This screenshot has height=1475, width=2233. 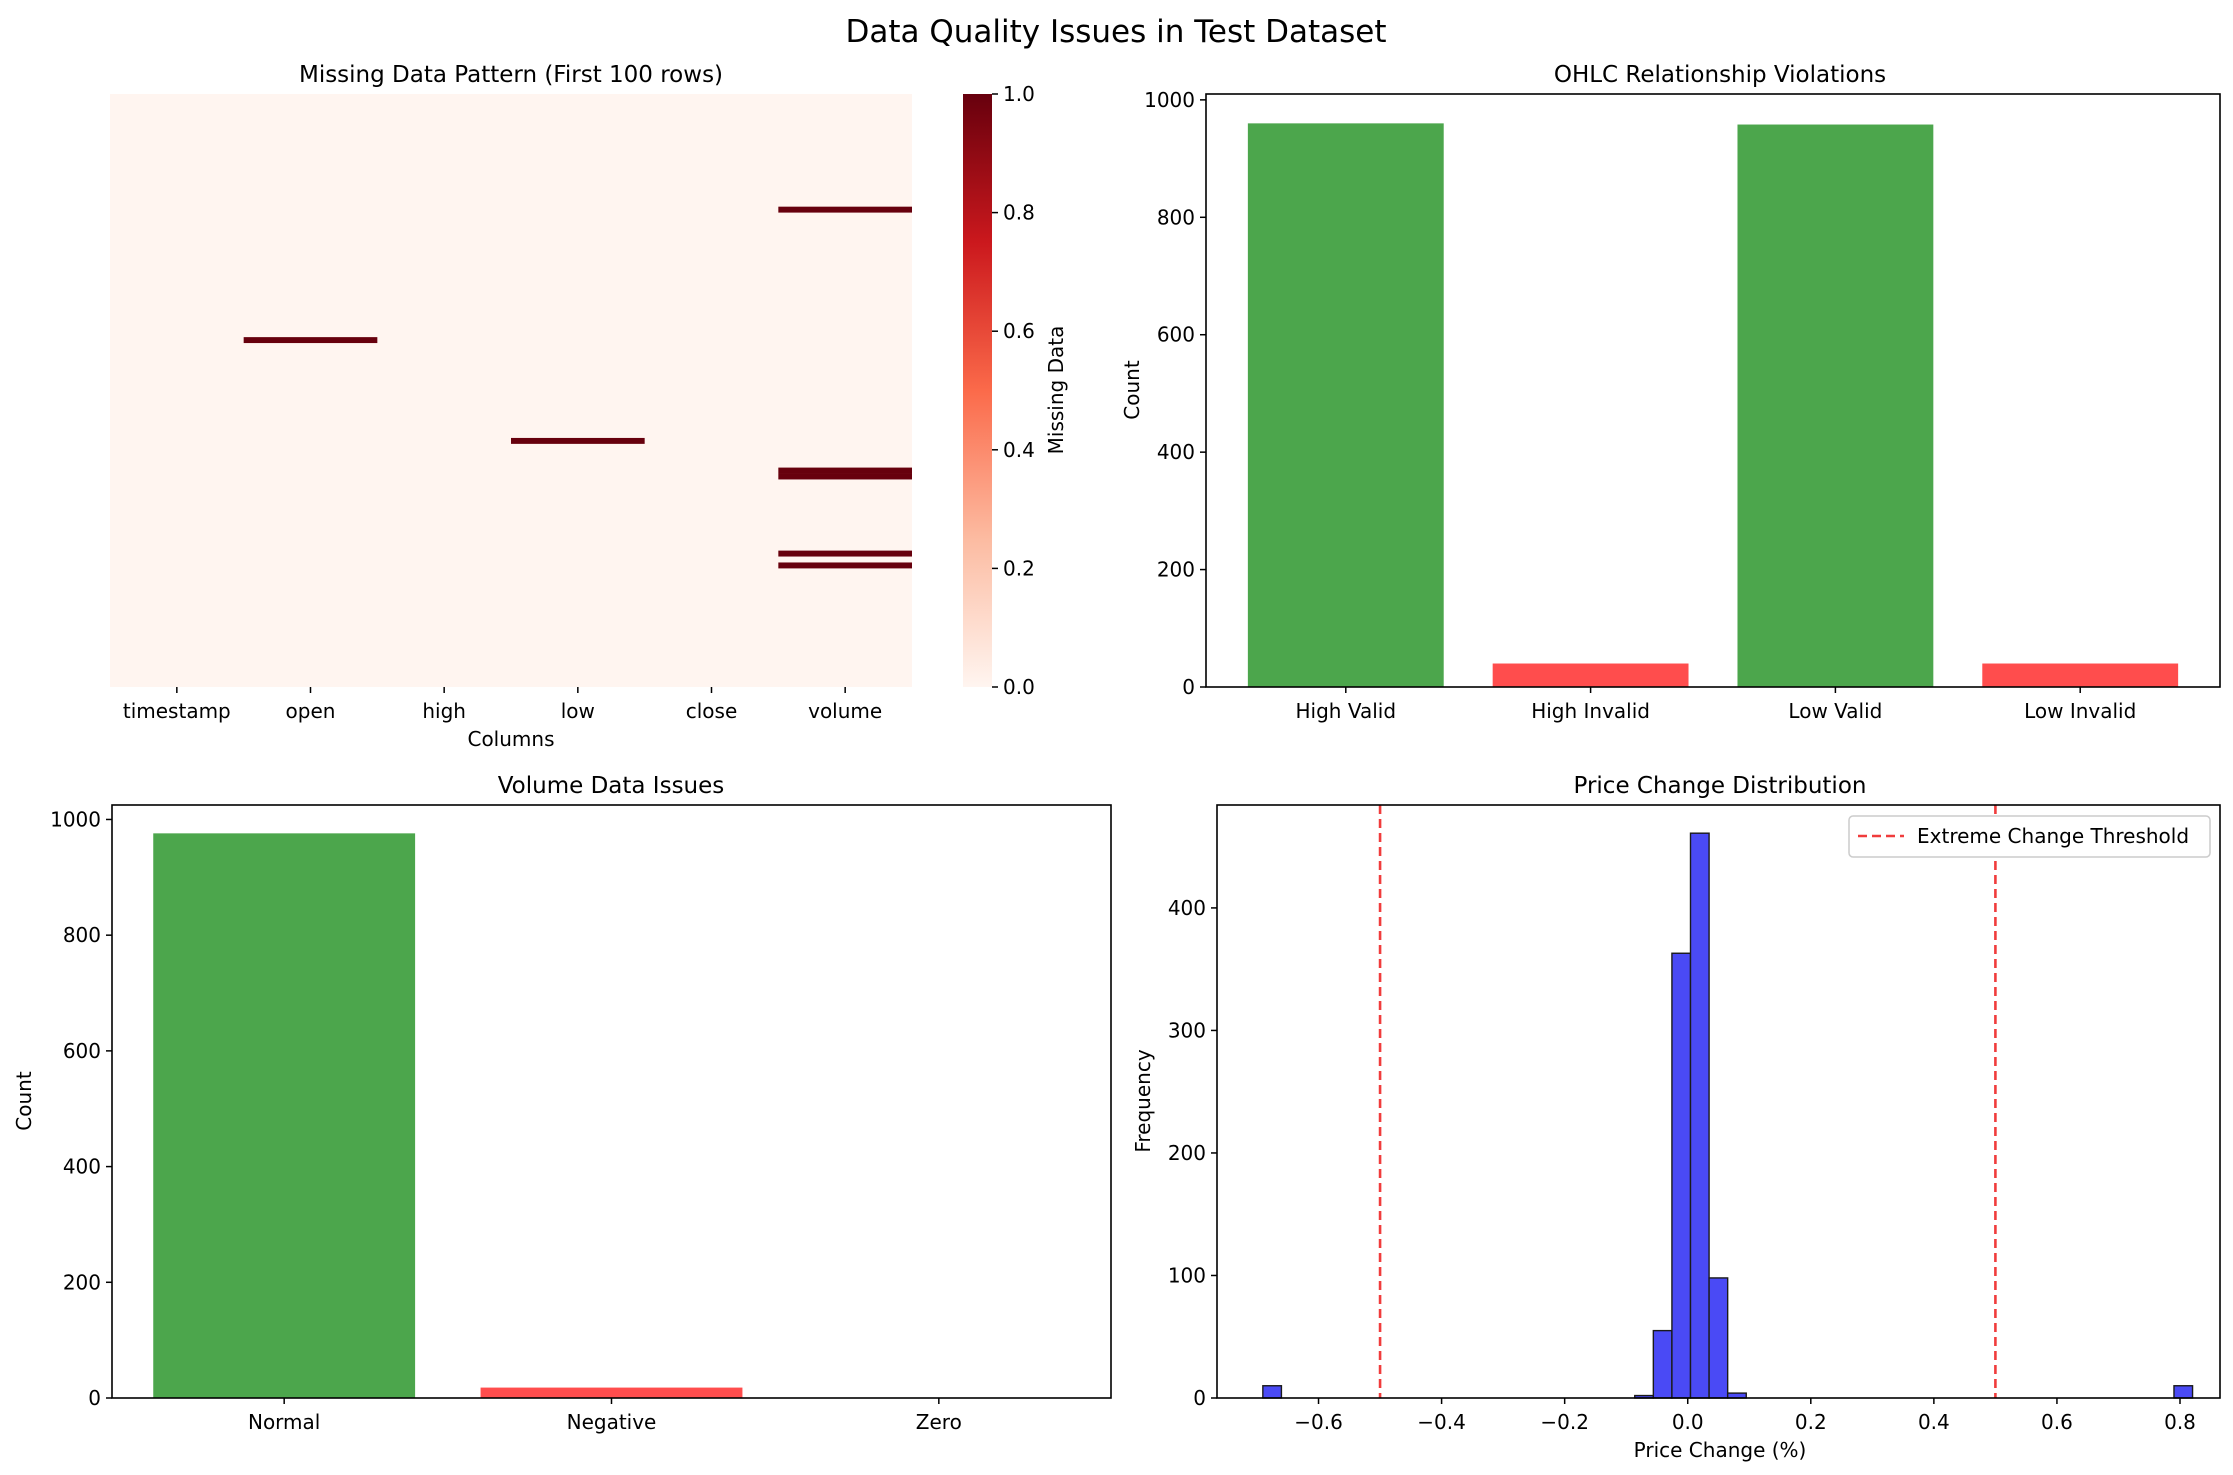 I want to click on chart-title: Volume Data Issues, so click(x=611, y=786).